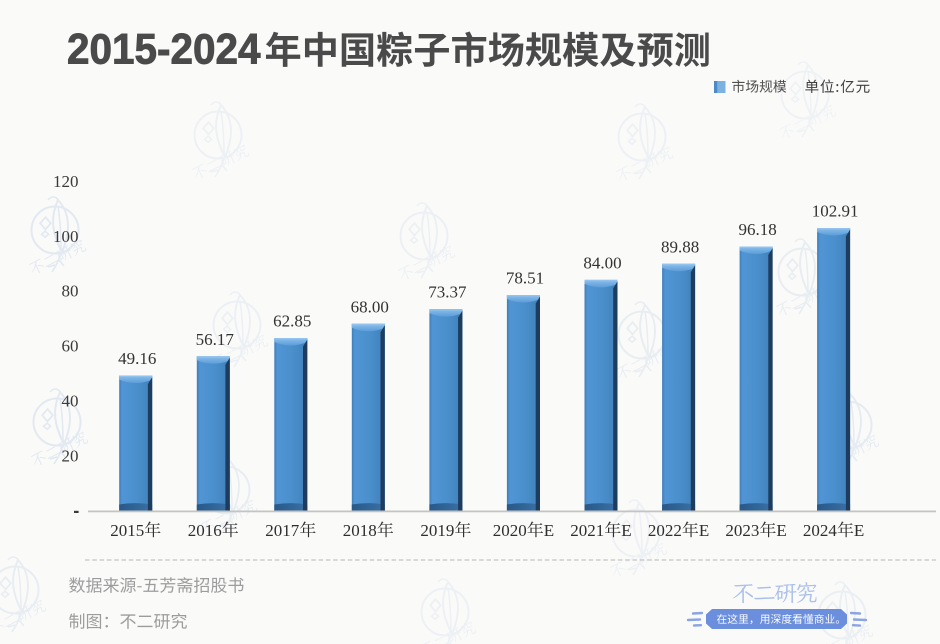  What do you see at coordinates (282, 530) in the screenshot?
I see `svg-text: 2017` at bounding box center [282, 530].